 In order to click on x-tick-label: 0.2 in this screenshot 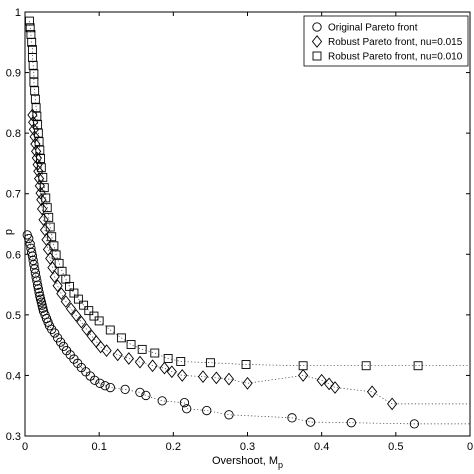, I will do `click(173, 447)`.